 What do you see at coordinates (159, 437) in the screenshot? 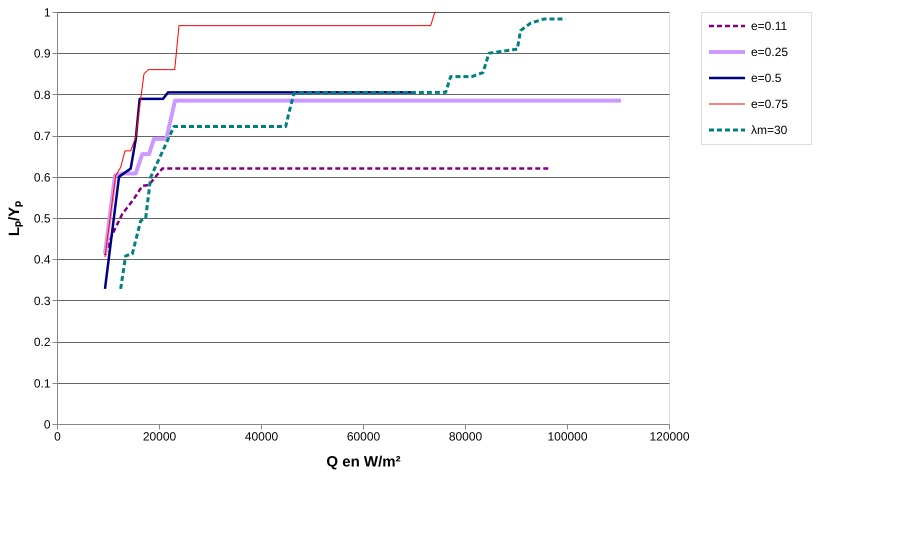
I see `x-tick-label: 20000` at bounding box center [159, 437].